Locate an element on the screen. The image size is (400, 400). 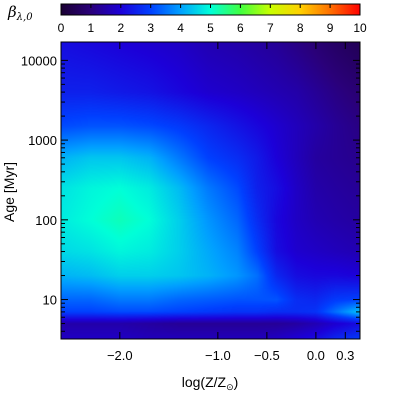
colorbar-tick-label: 2 is located at coordinates (120, 28).